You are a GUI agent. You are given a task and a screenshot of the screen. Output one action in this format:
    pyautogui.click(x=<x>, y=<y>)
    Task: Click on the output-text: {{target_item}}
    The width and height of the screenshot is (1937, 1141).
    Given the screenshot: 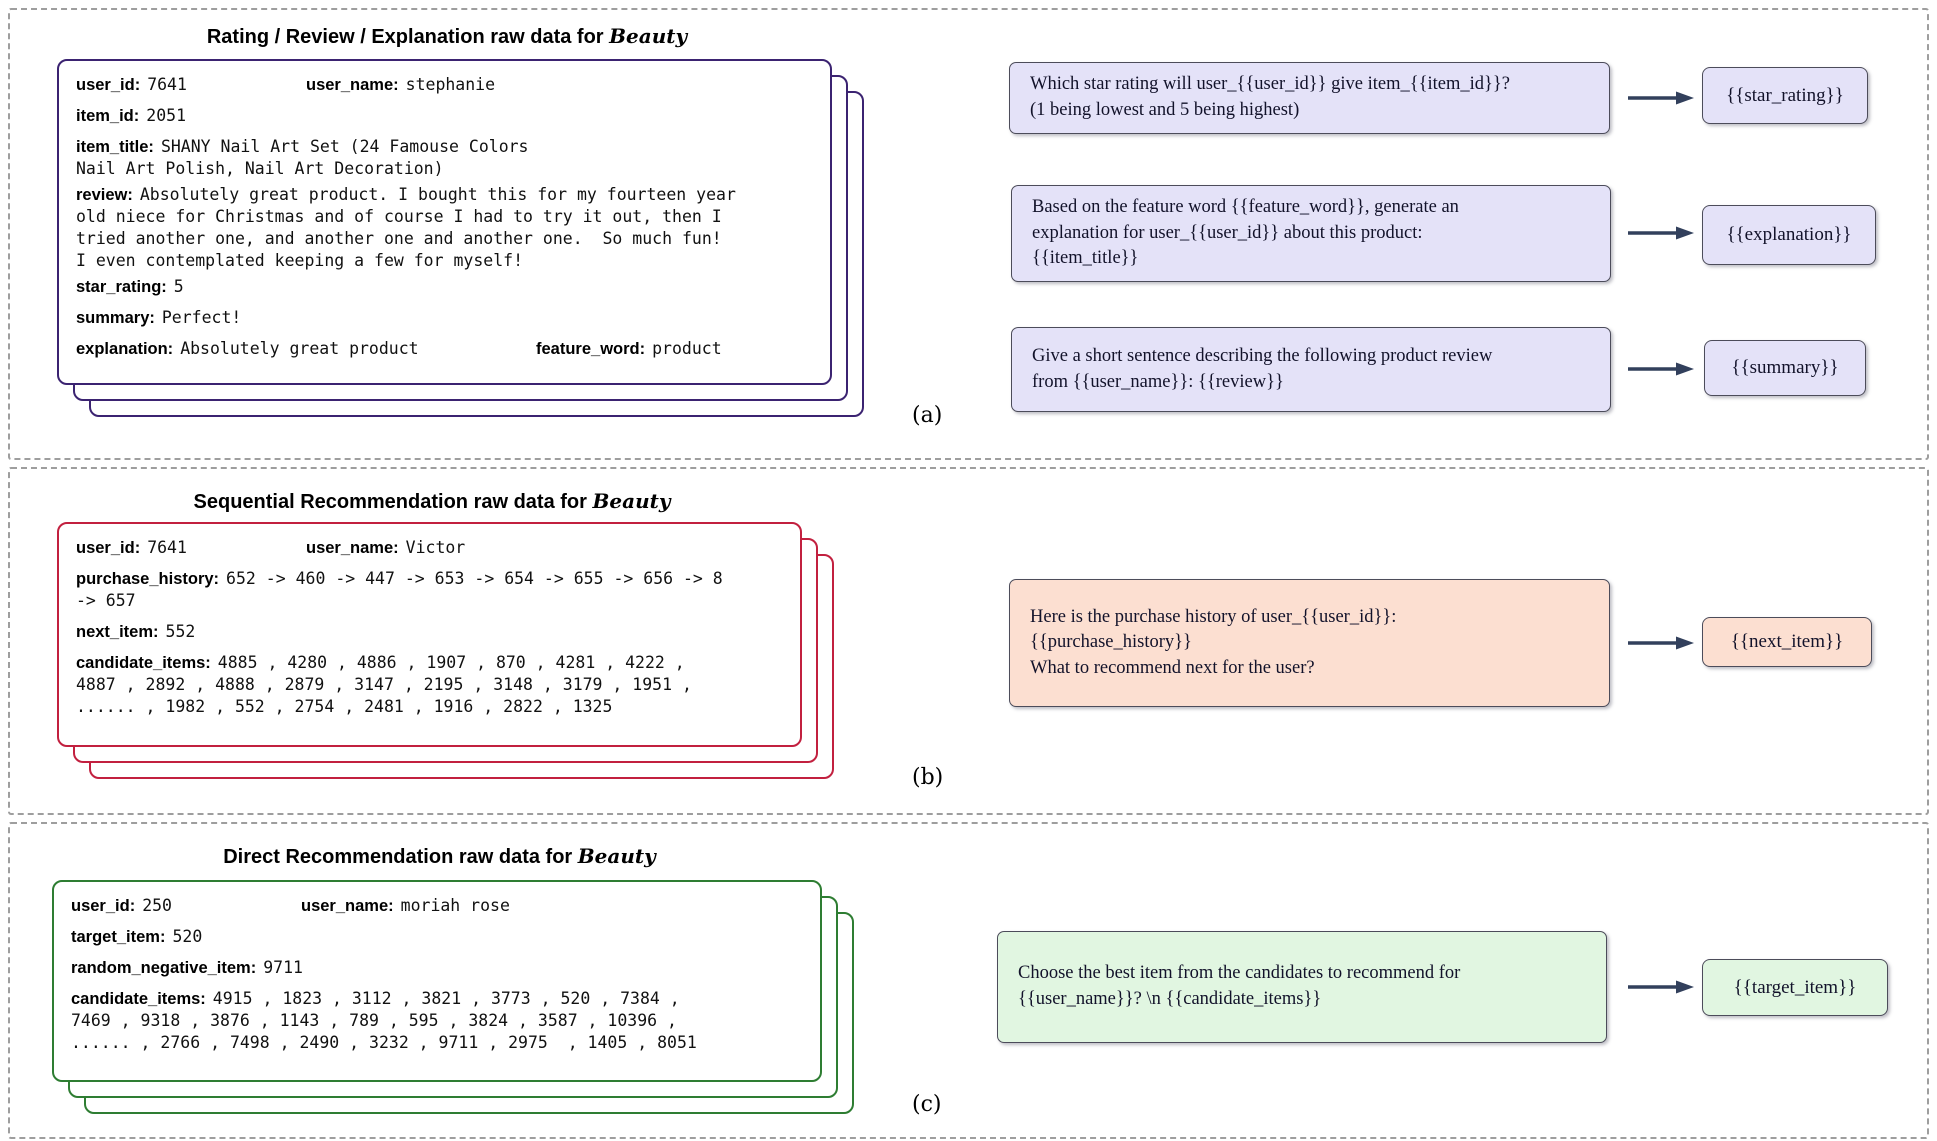 What is the action you would take?
    pyautogui.click(x=1795, y=987)
    